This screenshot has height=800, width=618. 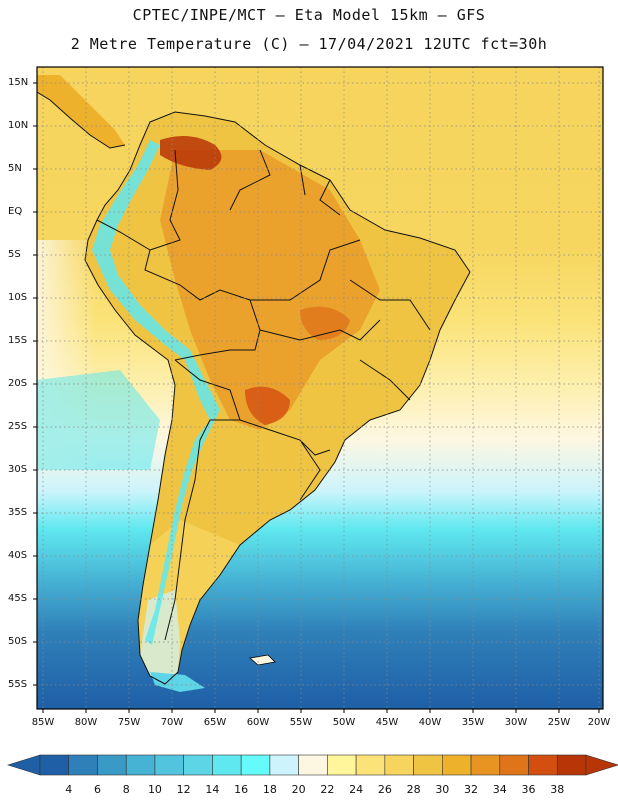 What do you see at coordinates (516, 722) in the screenshot?
I see `lon-label: 30W` at bounding box center [516, 722].